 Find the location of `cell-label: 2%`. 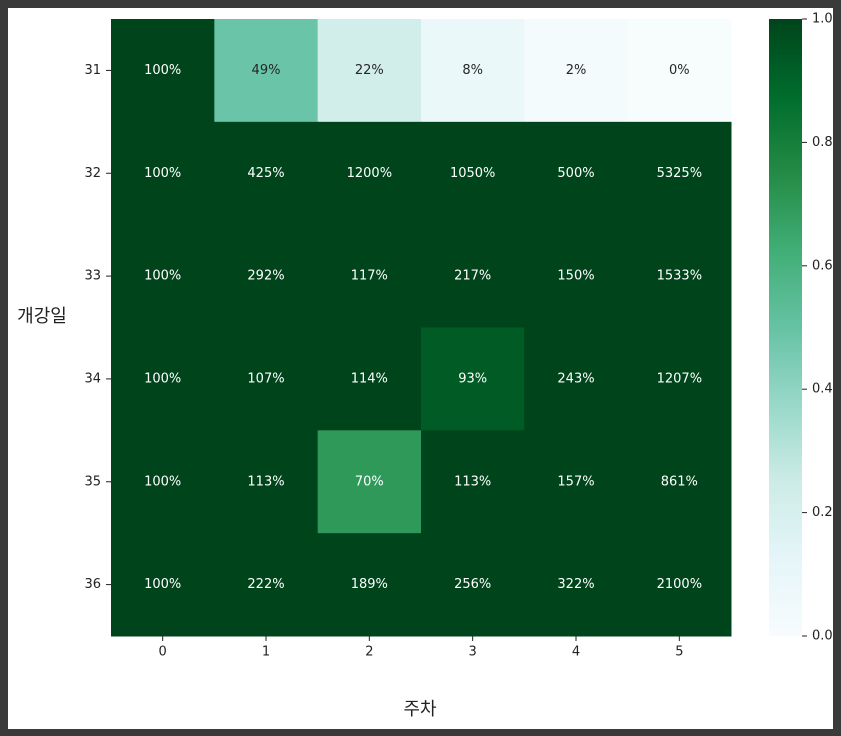

cell-label: 2% is located at coordinates (576, 70).